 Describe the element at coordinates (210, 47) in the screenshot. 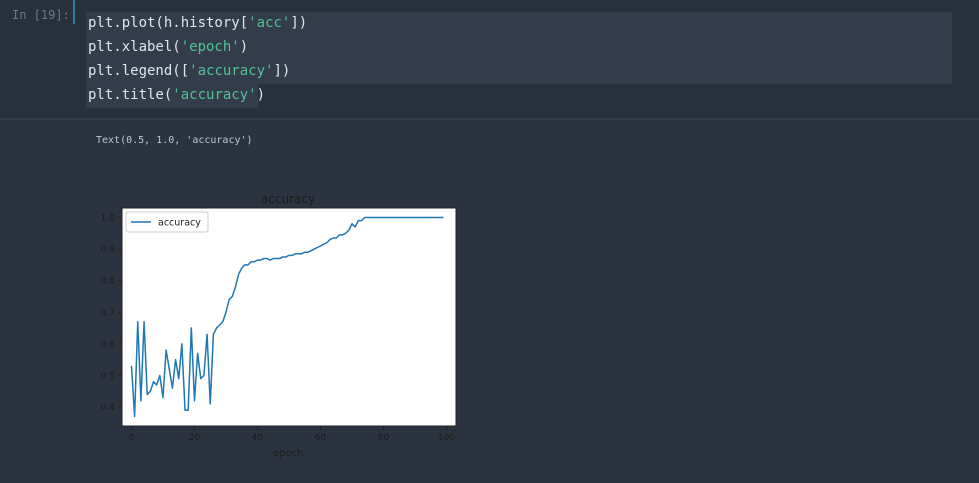

I see `code-string-token: 'epoch'` at that location.